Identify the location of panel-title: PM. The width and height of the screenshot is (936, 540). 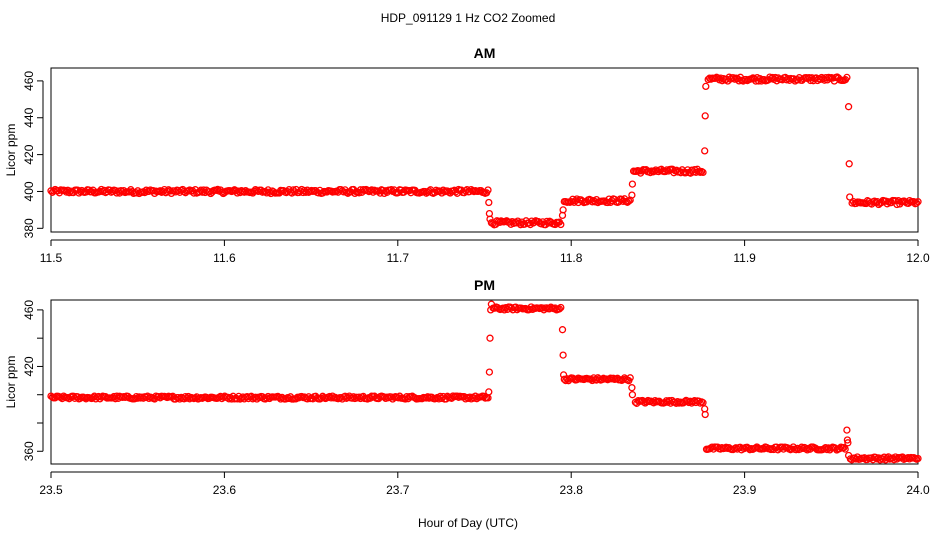
(484, 285).